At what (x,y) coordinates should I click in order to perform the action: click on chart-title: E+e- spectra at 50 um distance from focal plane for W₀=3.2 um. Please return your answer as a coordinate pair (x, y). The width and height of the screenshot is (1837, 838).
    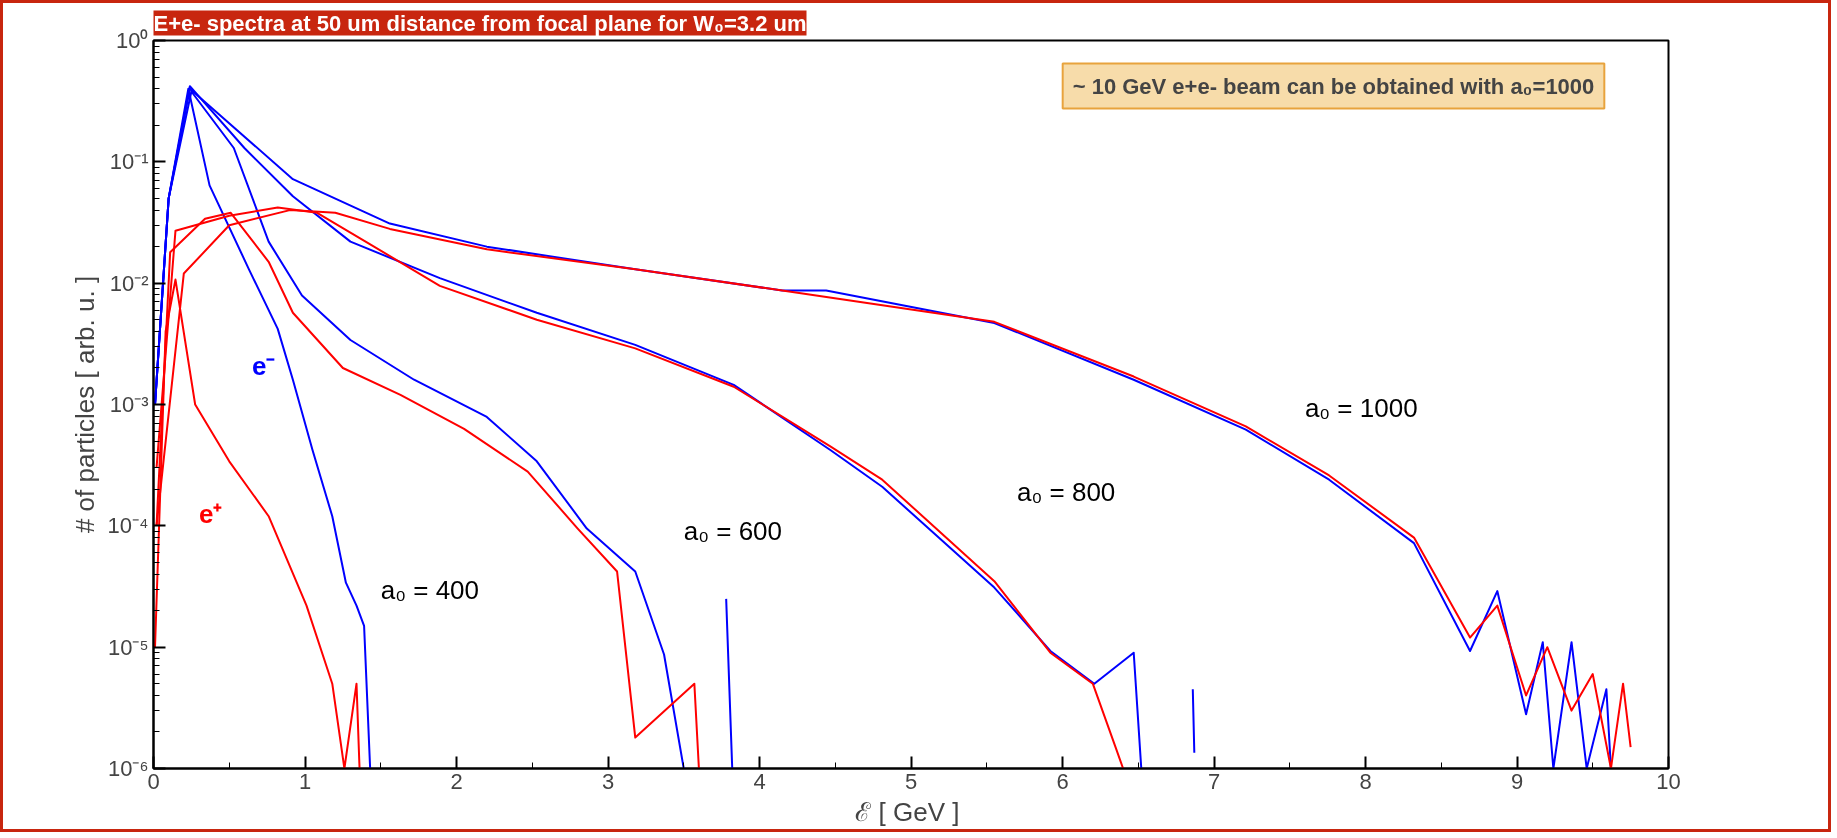
    Looking at the image, I should click on (480, 23).